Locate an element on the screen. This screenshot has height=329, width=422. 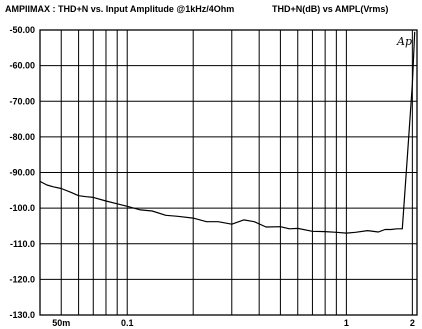
chart-subtitle: THD+N(dB) vs AMPL(Vrms) is located at coordinates (330, 9).